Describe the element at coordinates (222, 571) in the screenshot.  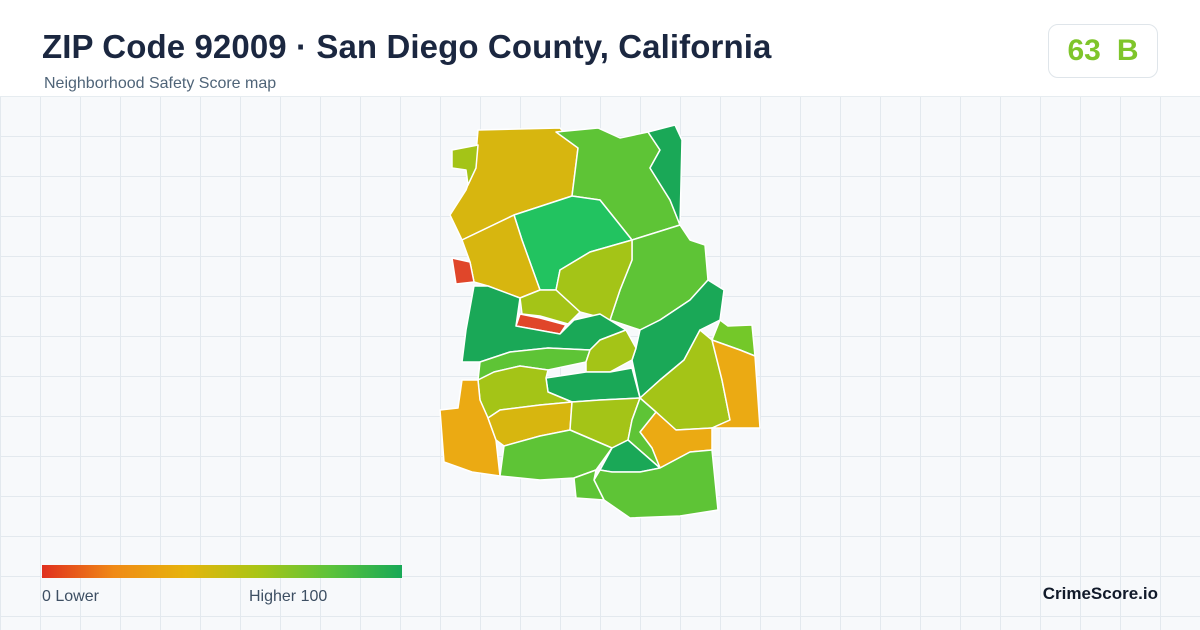
I see `legend-gradient-bar` at that location.